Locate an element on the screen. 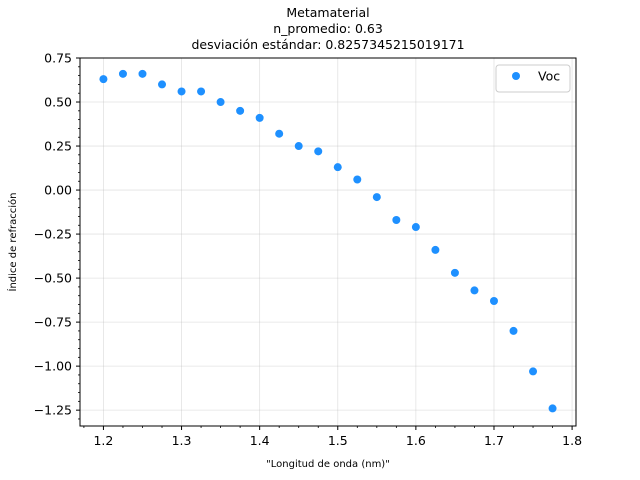 This screenshot has width=640, height=480. legend-marker is located at coordinates (516, 76).